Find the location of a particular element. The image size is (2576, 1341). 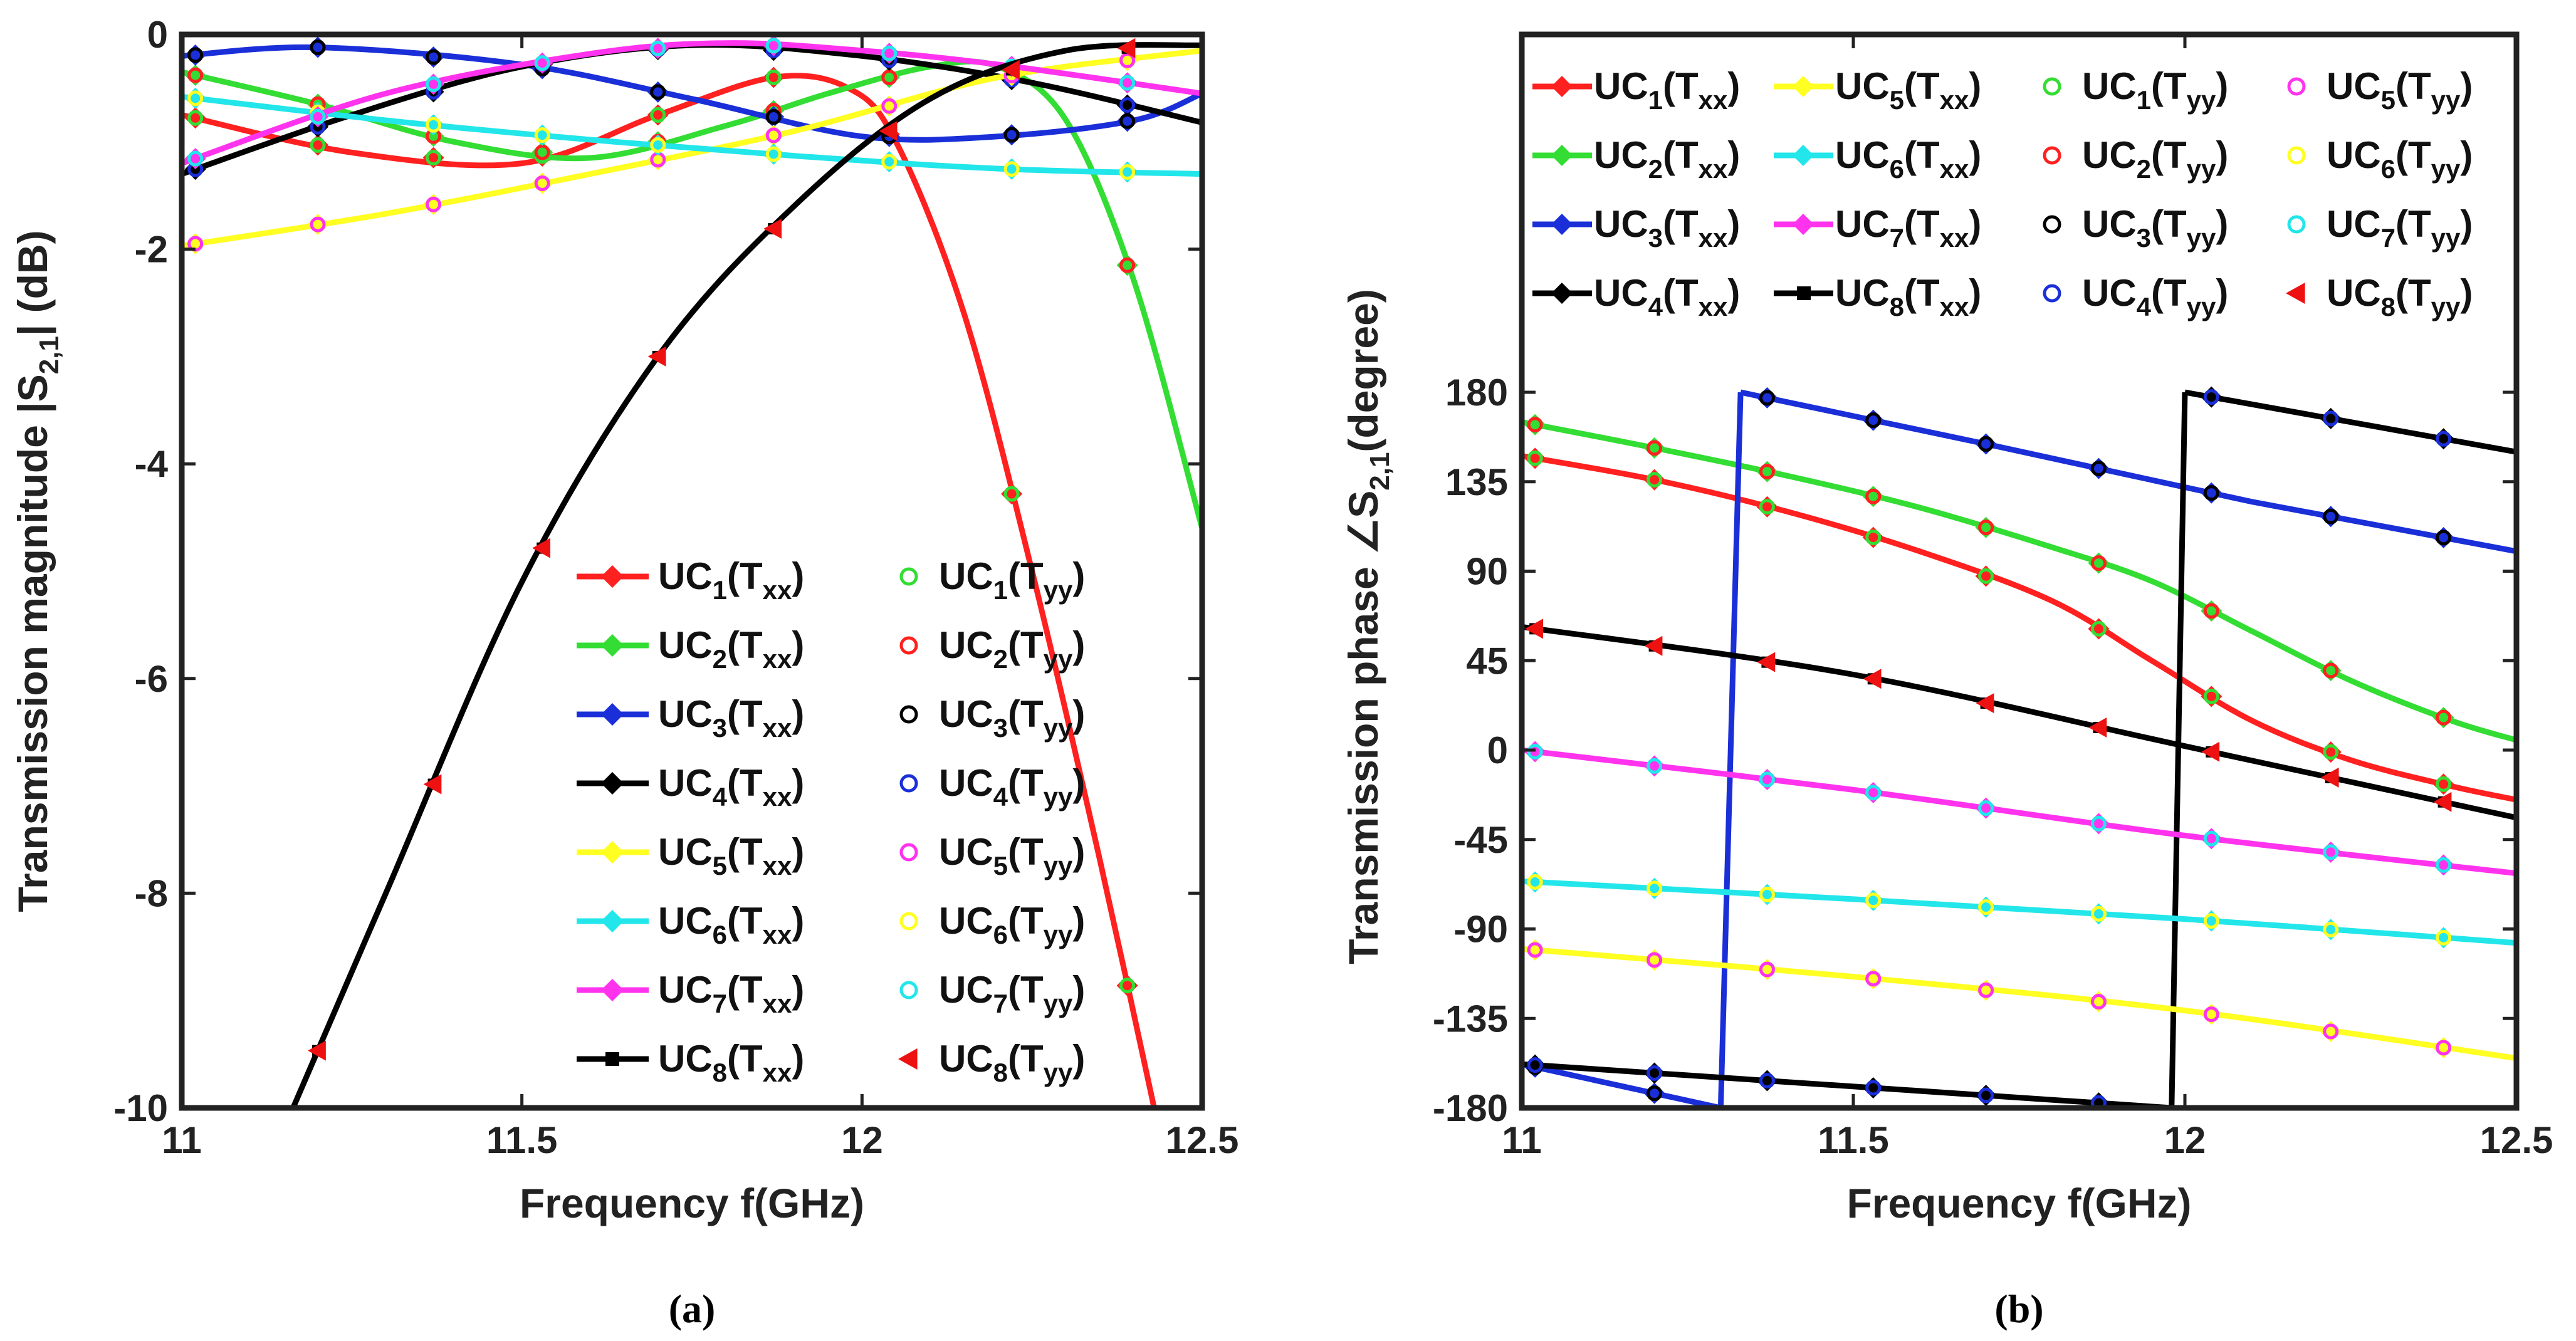

legend-row-uc5: UC5(Txx) UC5(Tyy) is located at coordinates (831, 855).